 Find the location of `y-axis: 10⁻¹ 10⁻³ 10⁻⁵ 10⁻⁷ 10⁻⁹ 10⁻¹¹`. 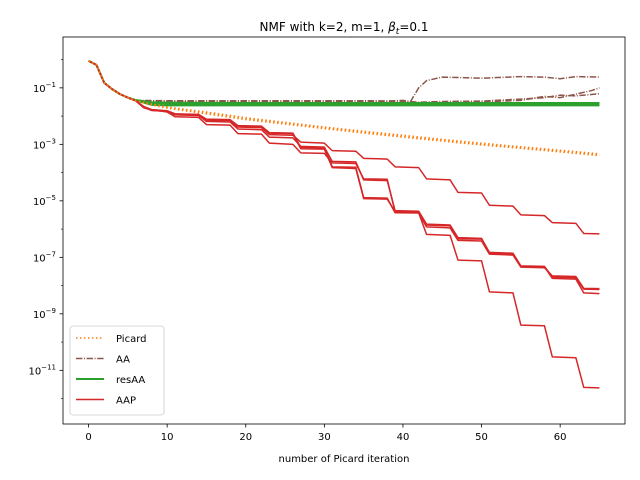

y-axis: 10⁻¹ 10⁻³ 10⁻⁵ 10⁻⁷ 10⁻⁹ 10⁻¹¹ is located at coordinates (45, 229).